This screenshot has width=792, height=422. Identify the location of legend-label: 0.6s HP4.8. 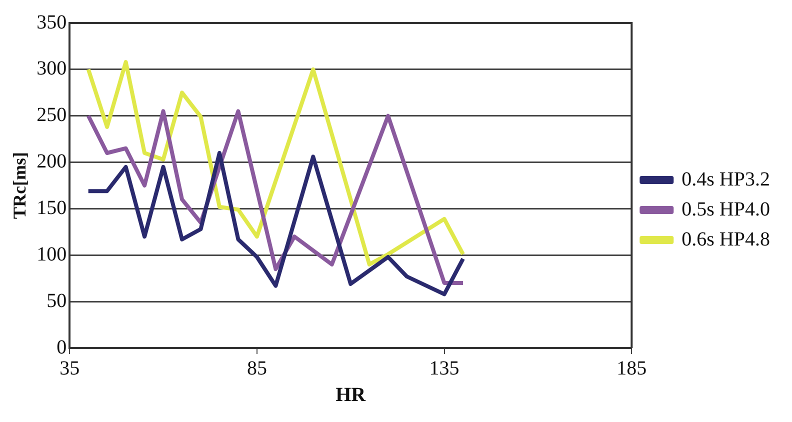
(726, 239).